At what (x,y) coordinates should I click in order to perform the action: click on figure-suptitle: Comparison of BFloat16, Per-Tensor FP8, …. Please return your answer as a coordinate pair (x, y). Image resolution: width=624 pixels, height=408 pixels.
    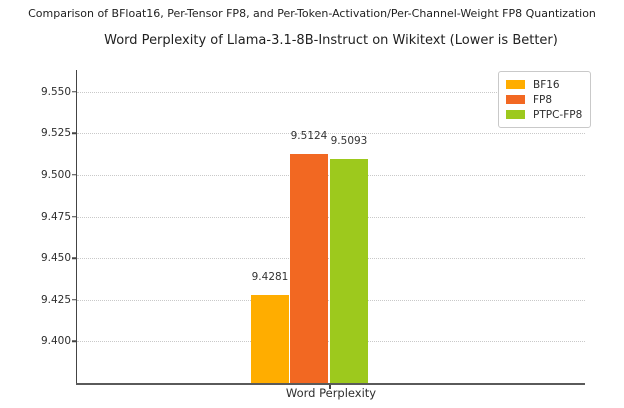
    Looking at the image, I should click on (312, 13).